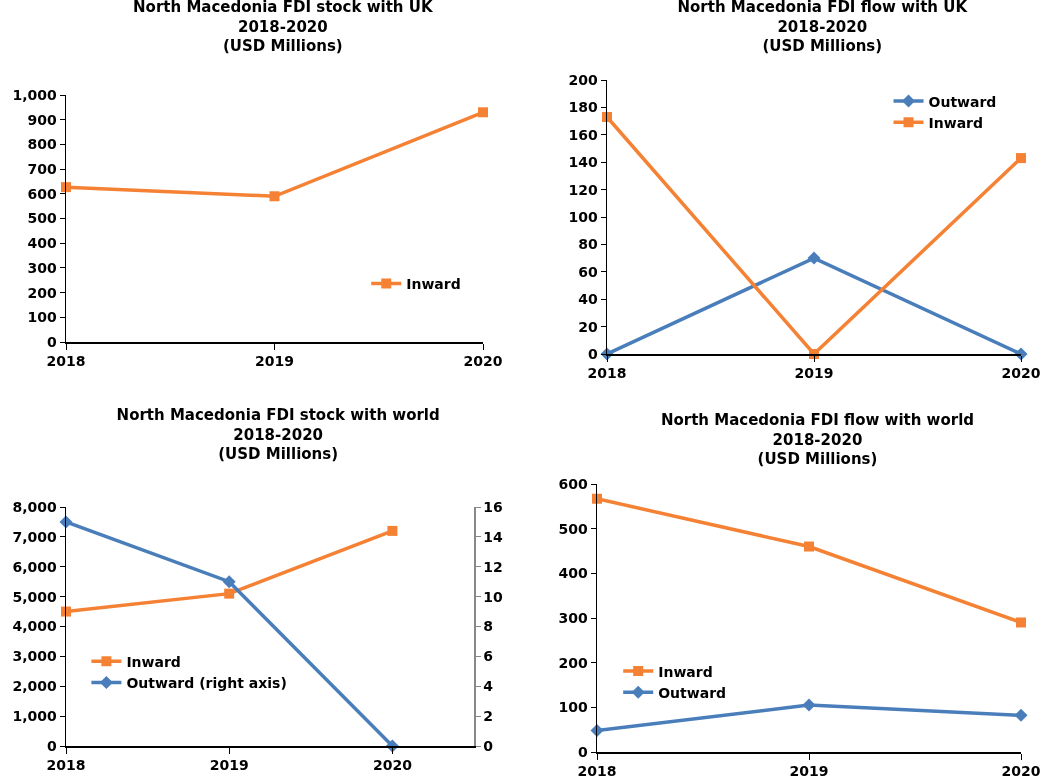 This screenshot has height=776, width=1044. Describe the element at coordinates (817, 439) in the screenshot. I see `chart-title: North Macedonia FDI flow with world 2018-2020 (USD Millions)` at that location.